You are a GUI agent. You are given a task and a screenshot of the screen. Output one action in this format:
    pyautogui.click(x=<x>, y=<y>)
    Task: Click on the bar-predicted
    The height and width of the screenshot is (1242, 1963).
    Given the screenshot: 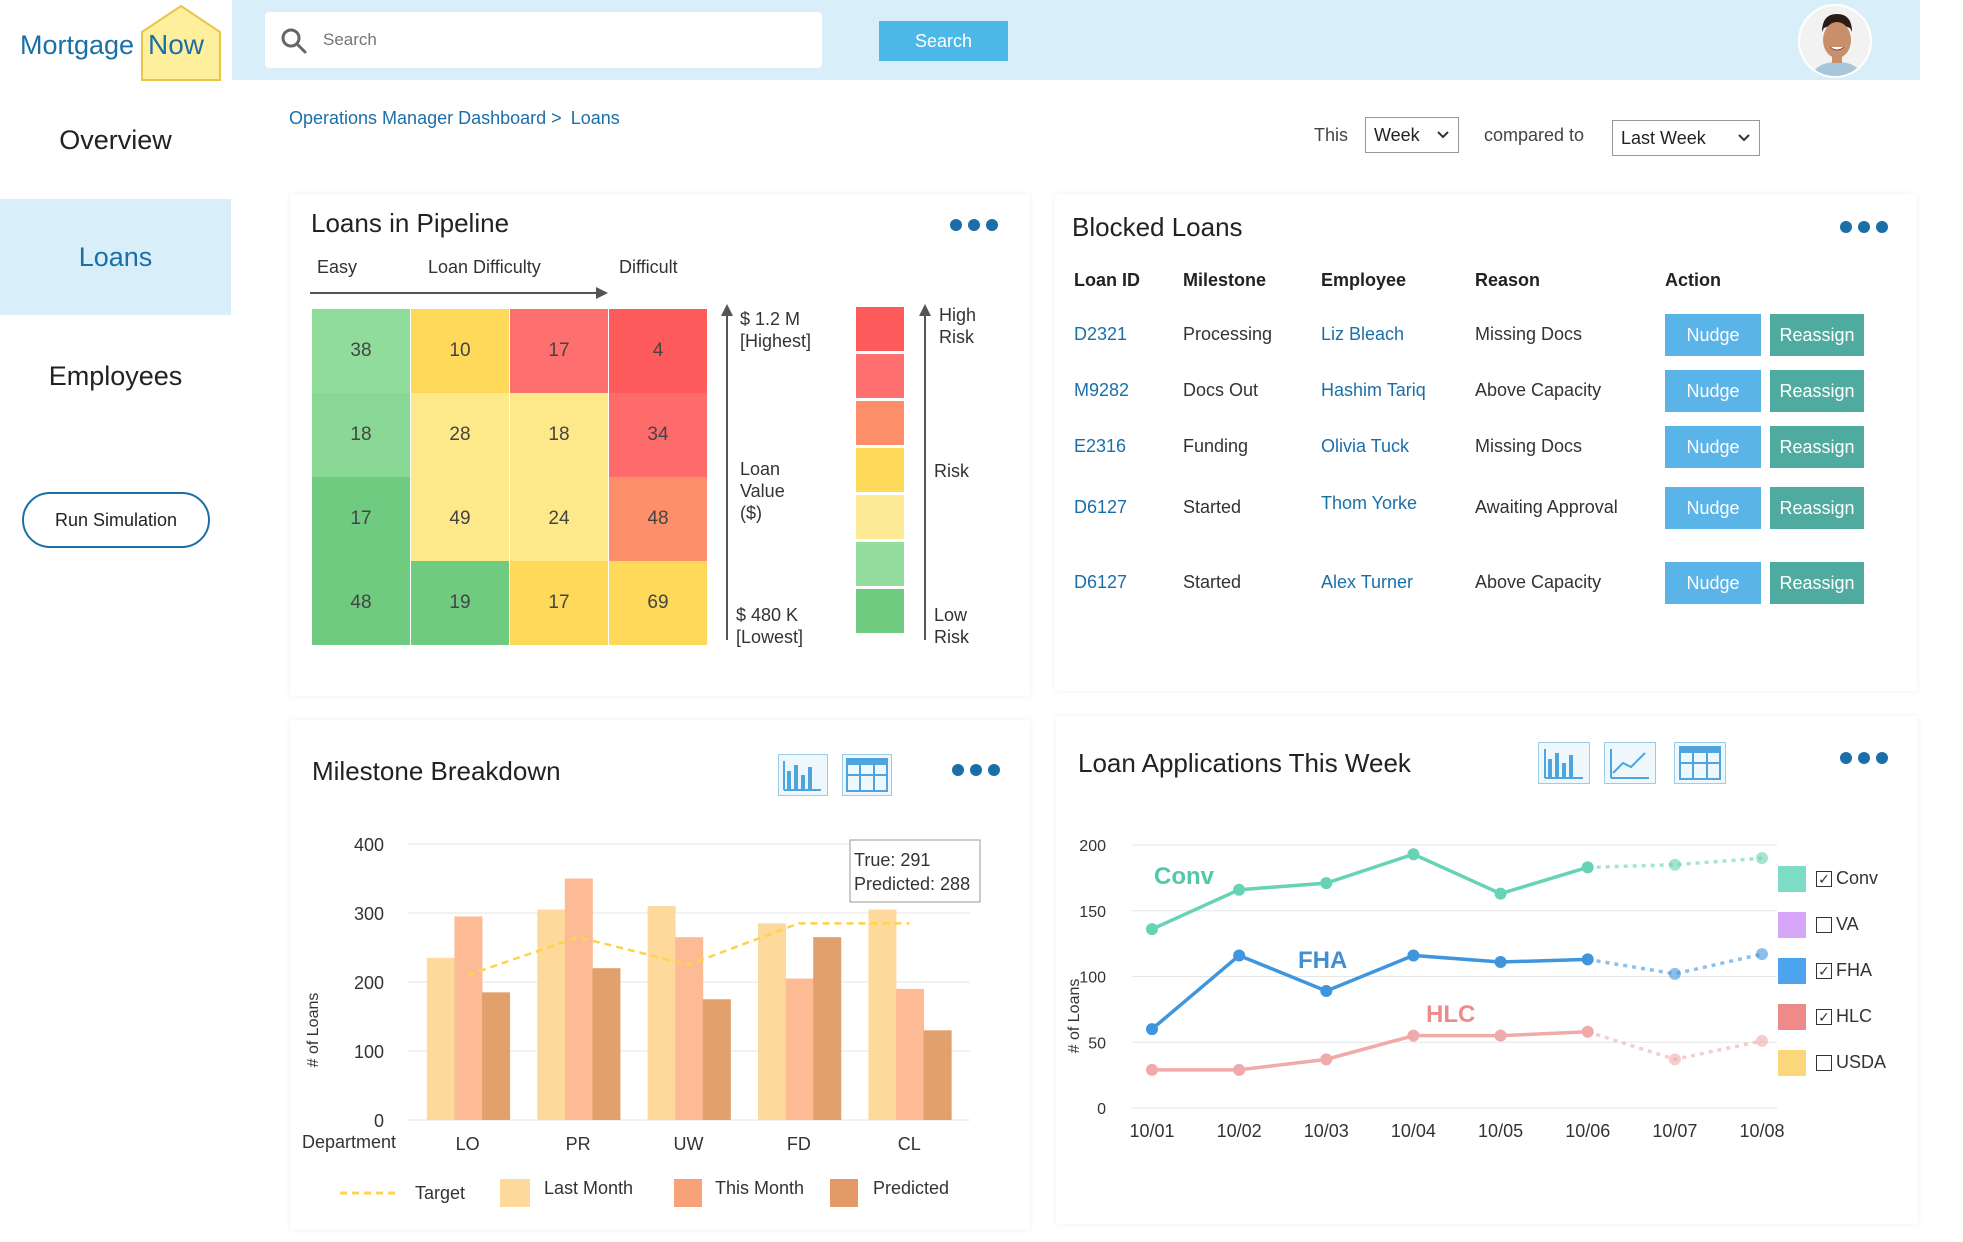 What is the action you would take?
    pyautogui.click(x=496, y=1056)
    